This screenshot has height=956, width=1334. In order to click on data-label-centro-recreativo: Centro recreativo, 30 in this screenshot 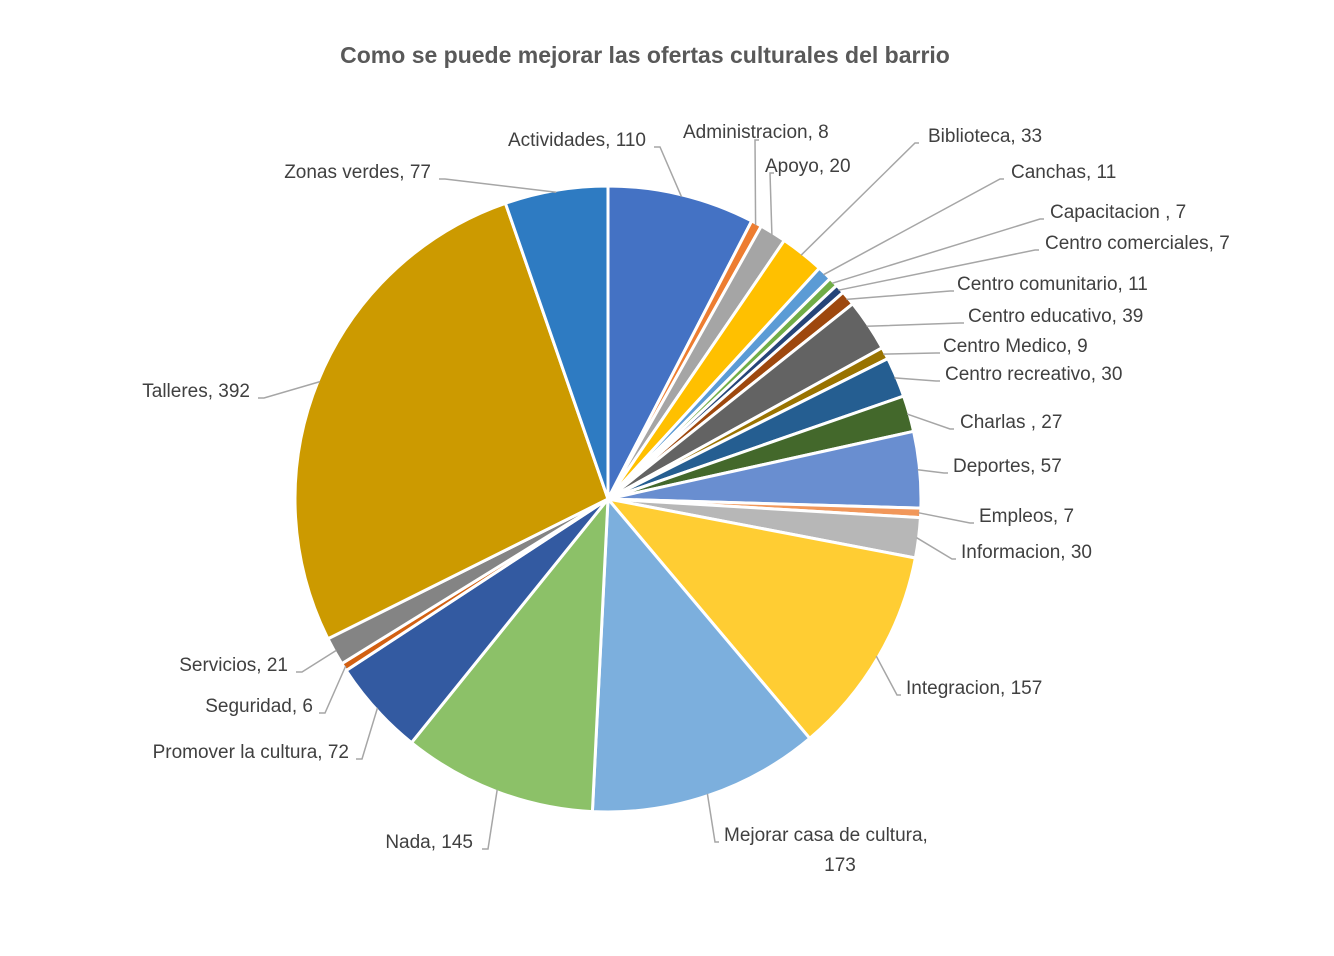, I will do `click(1033, 374)`.